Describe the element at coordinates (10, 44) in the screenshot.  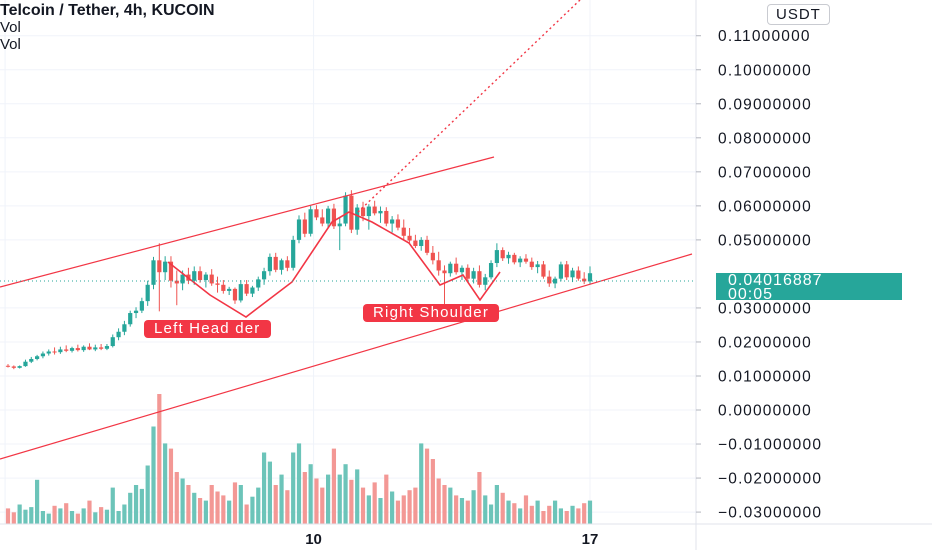
I see `volume-indicator-label-2: Vol` at that location.